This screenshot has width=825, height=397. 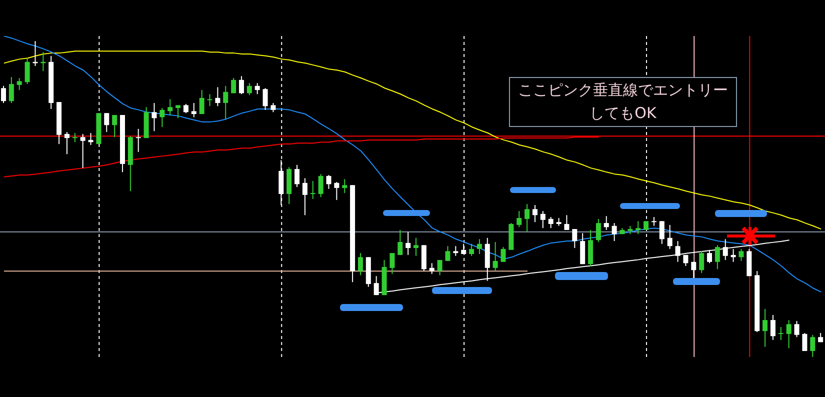 What do you see at coordinates (623, 102) in the screenshot?
I see `annotation: ここピンク垂直線でエントリーしてもOK` at bounding box center [623, 102].